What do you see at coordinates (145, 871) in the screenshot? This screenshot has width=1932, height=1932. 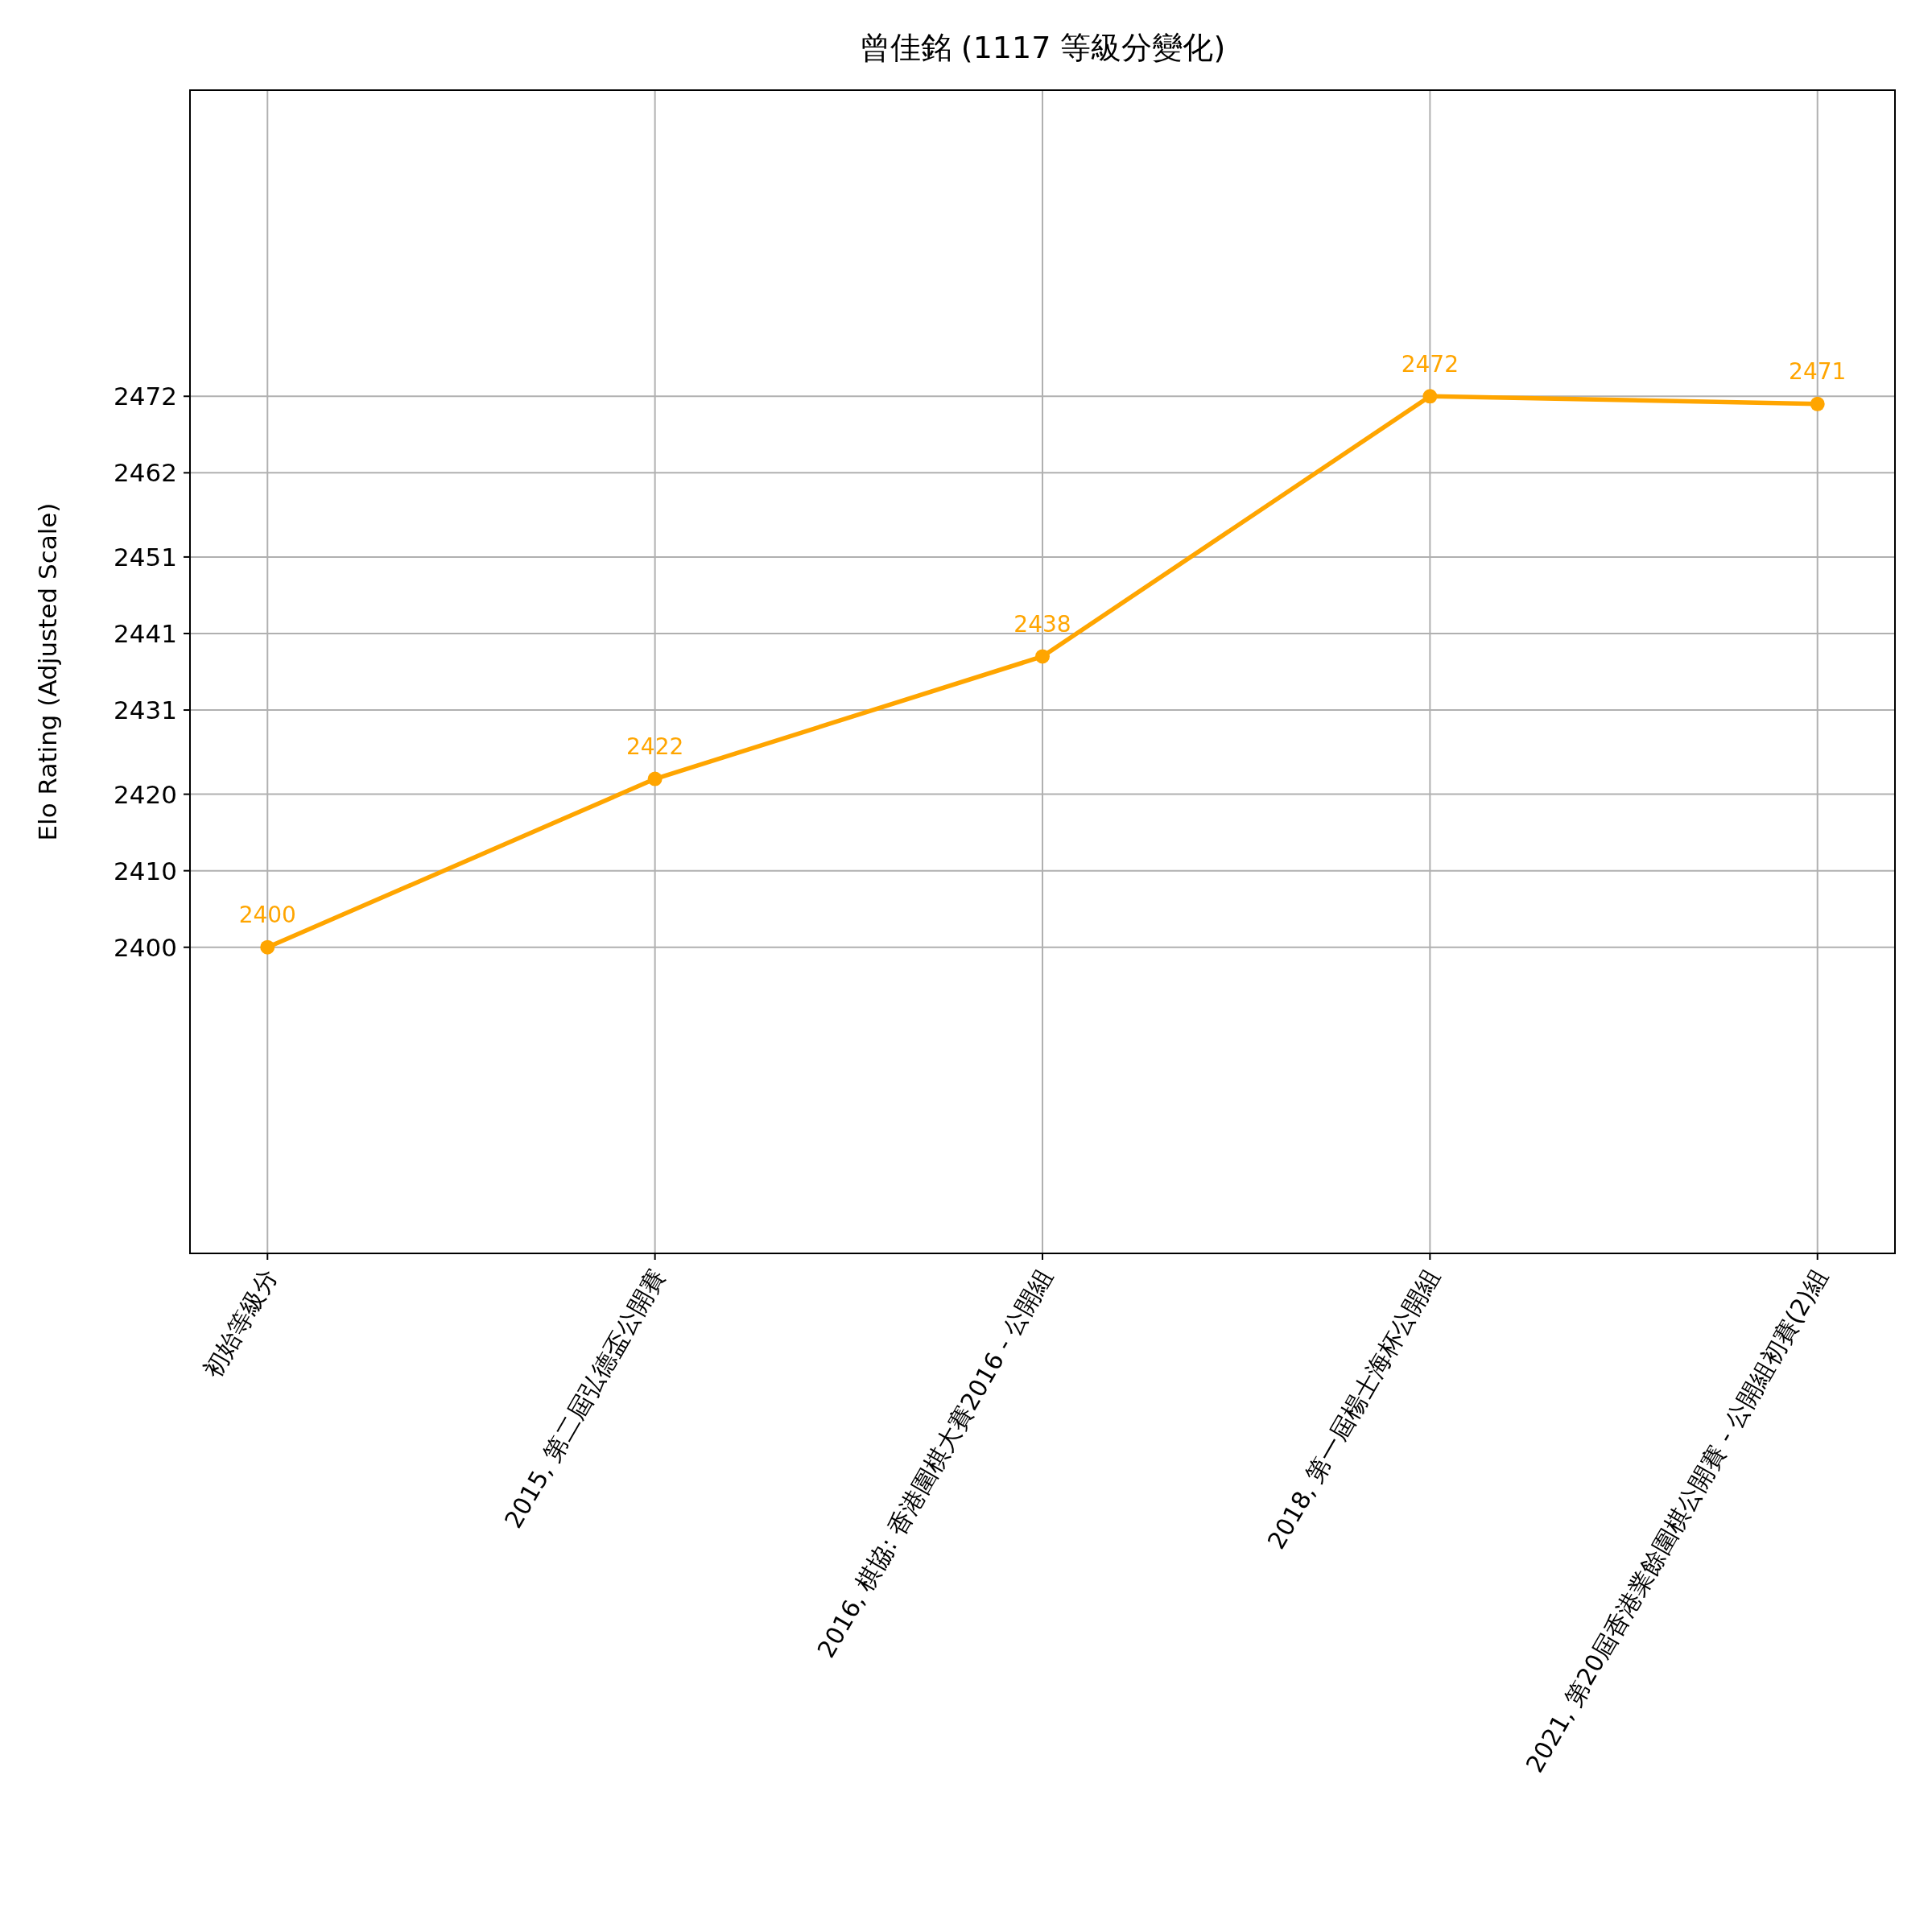 I see `y-tick-label: 2410` at bounding box center [145, 871].